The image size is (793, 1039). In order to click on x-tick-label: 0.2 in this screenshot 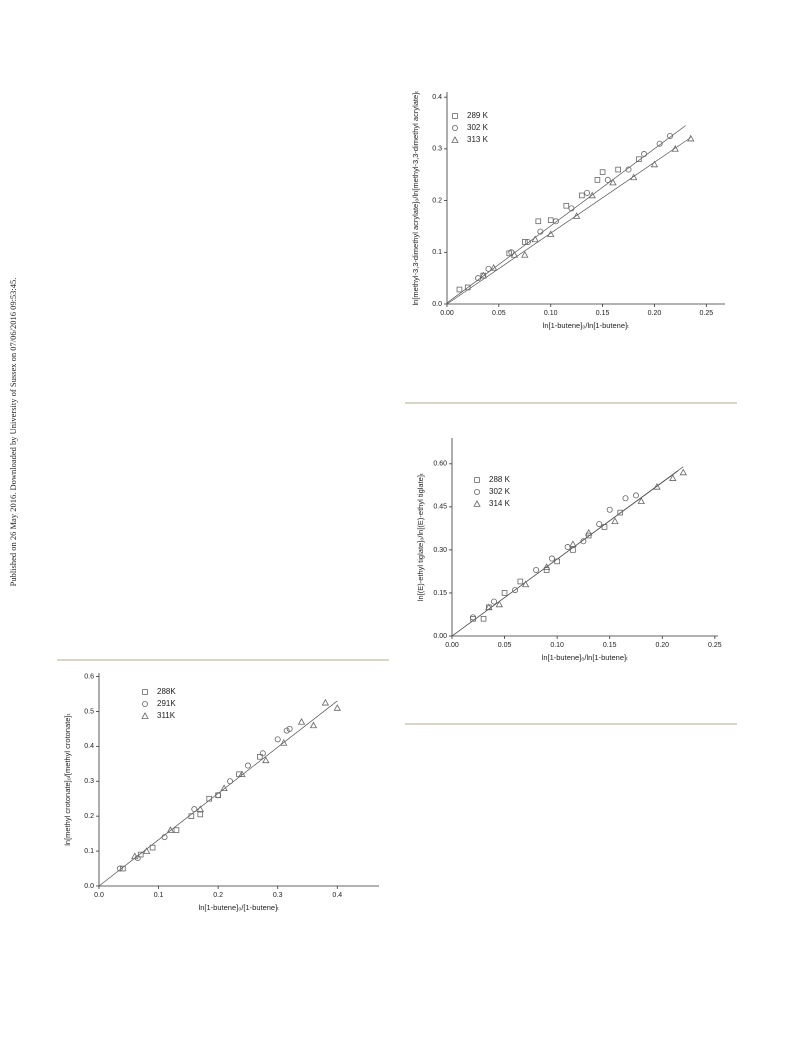, I will do `click(218, 895)`.